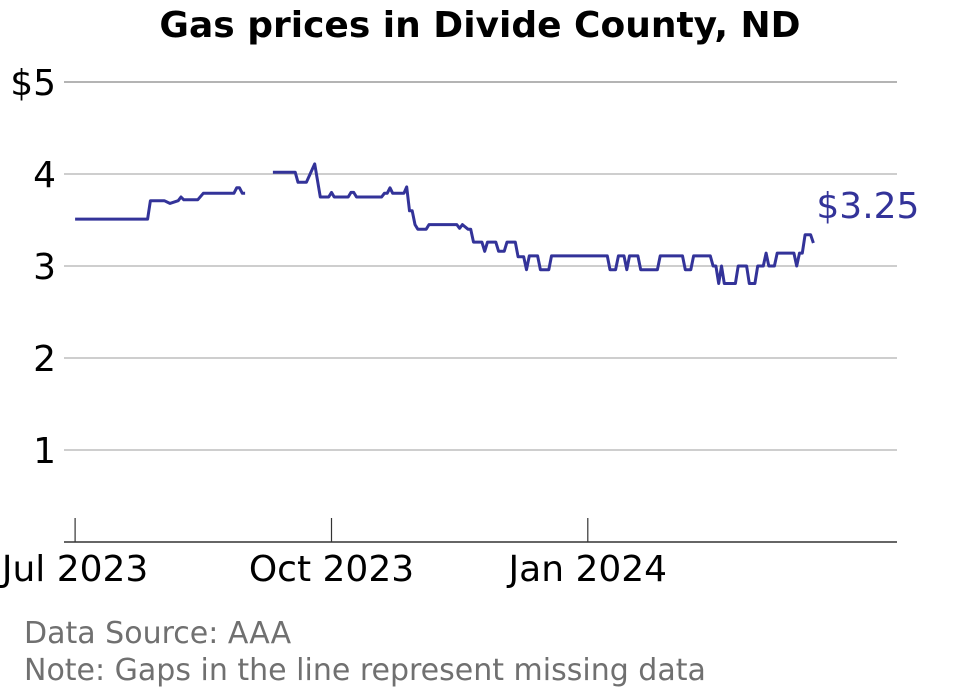  I want to click on y-tick-label: 3, so click(44, 267).